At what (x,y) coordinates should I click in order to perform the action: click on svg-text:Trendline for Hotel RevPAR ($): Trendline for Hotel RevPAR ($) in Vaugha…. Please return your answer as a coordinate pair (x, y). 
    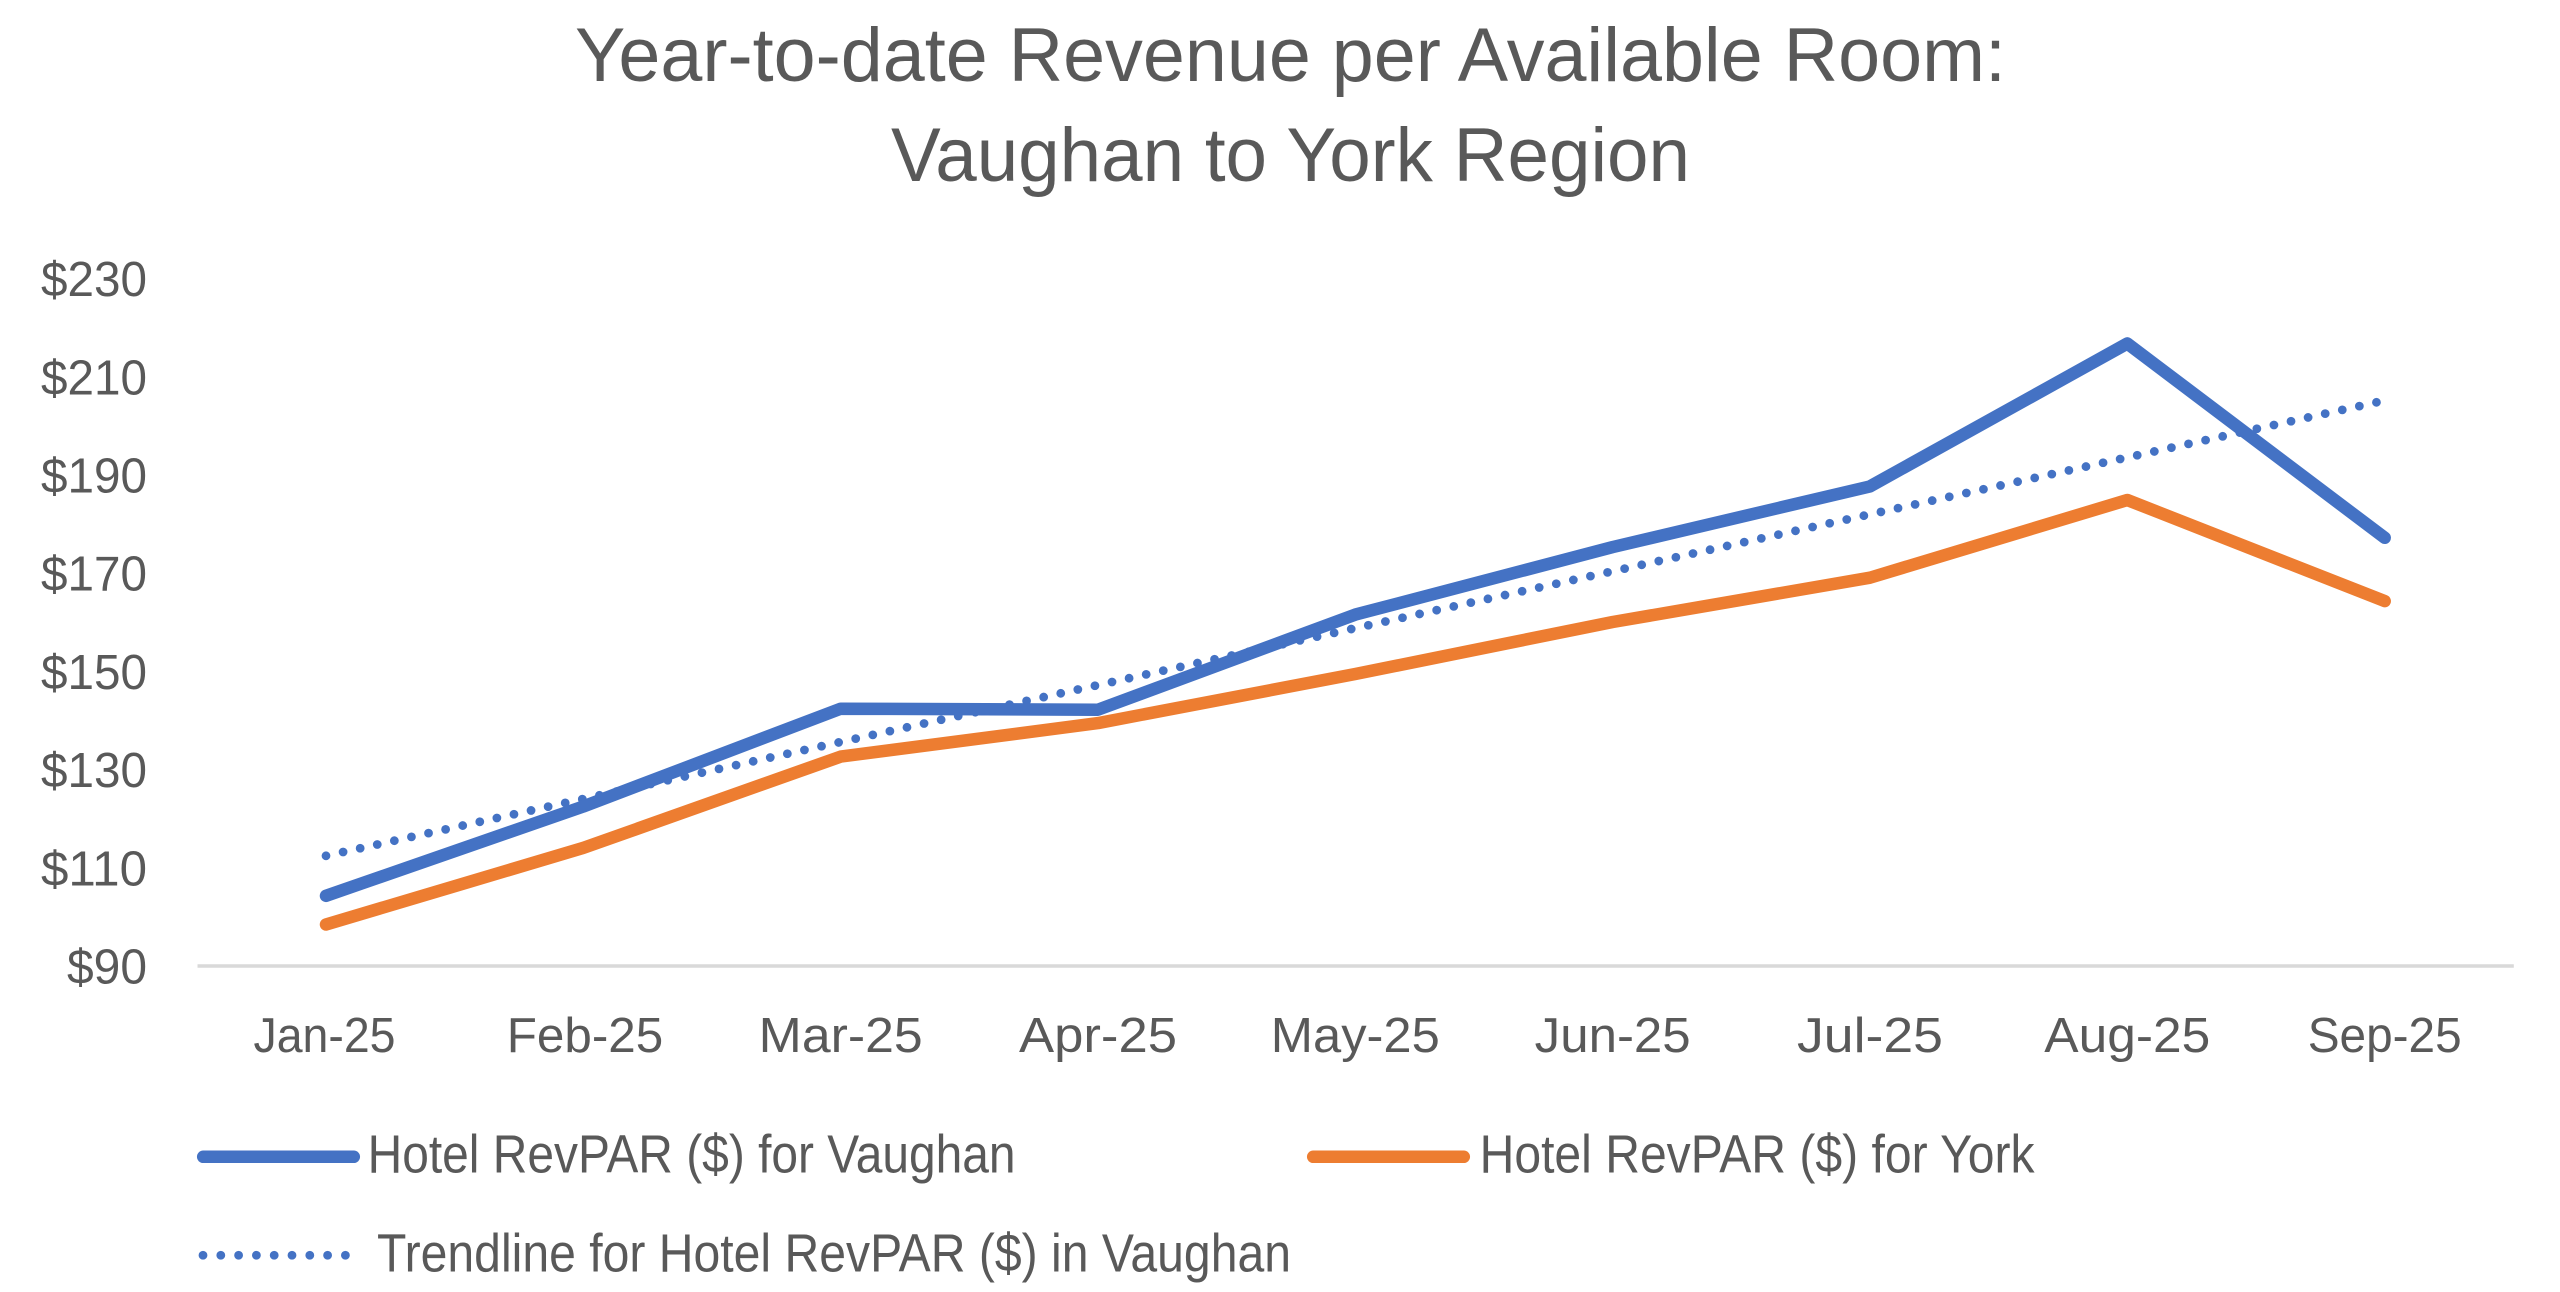
    Looking at the image, I should click on (834, 1254).